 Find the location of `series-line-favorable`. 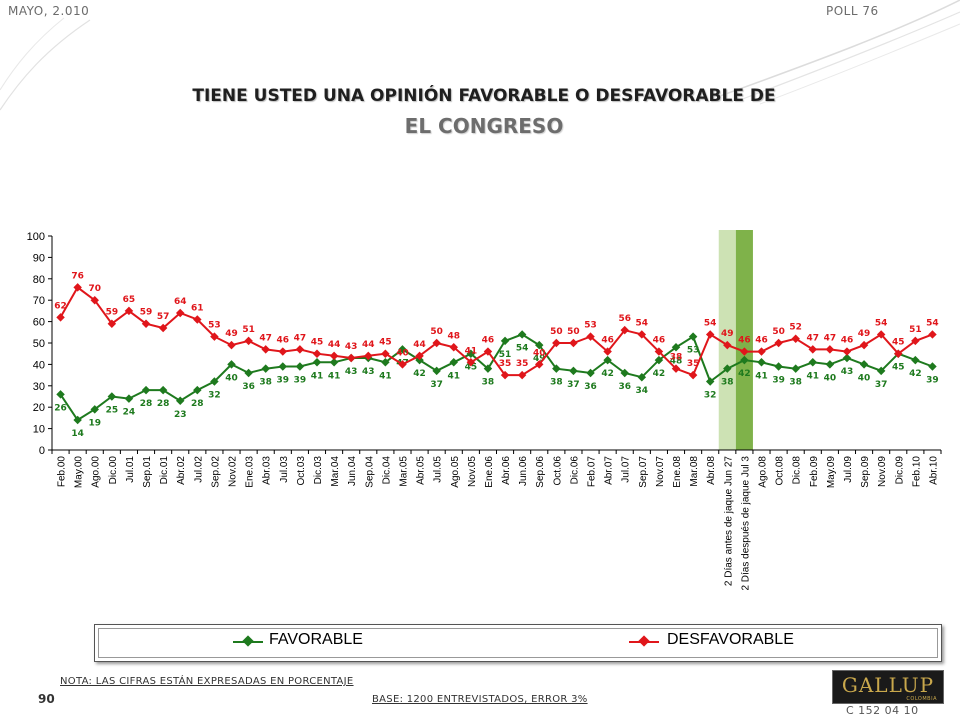

series-line-favorable is located at coordinates (496, 377).